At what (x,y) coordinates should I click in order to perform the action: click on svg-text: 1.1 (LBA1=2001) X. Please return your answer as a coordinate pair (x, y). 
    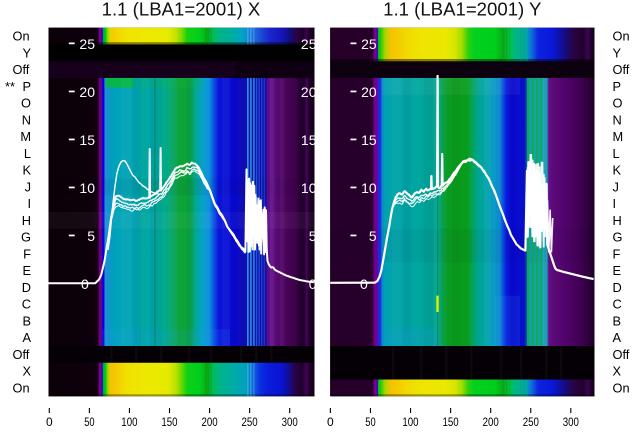
    Looking at the image, I should click on (181, 10).